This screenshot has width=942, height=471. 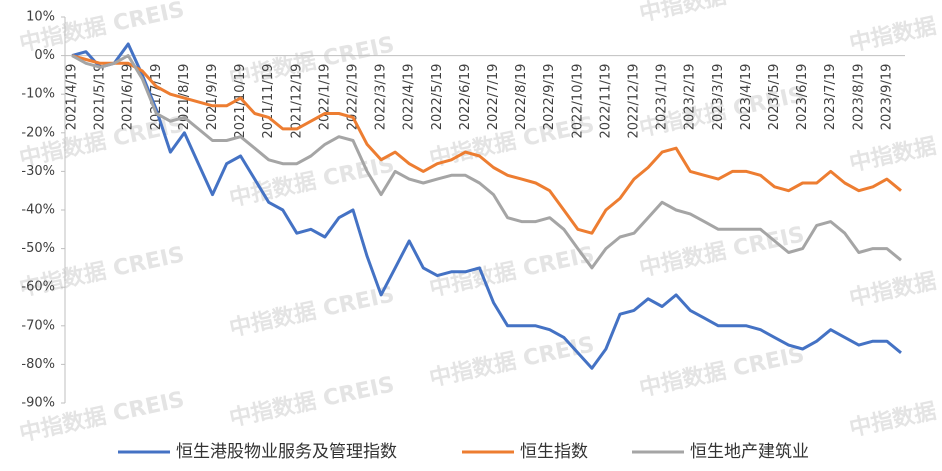 What do you see at coordinates (38, 94) in the screenshot?
I see `y-tick-label: -10%` at bounding box center [38, 94].